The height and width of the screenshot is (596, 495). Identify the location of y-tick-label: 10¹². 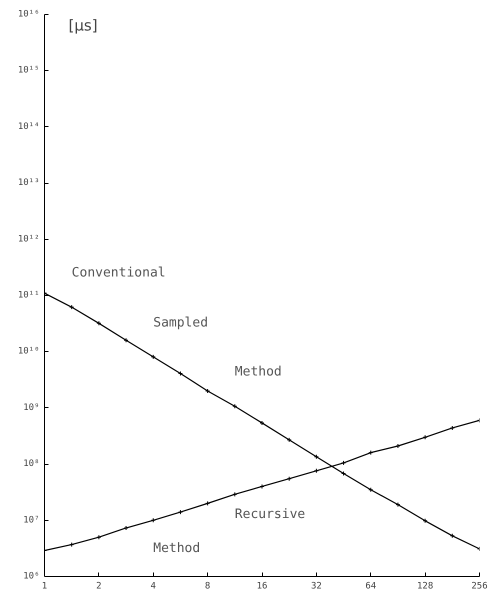
(29, 239).